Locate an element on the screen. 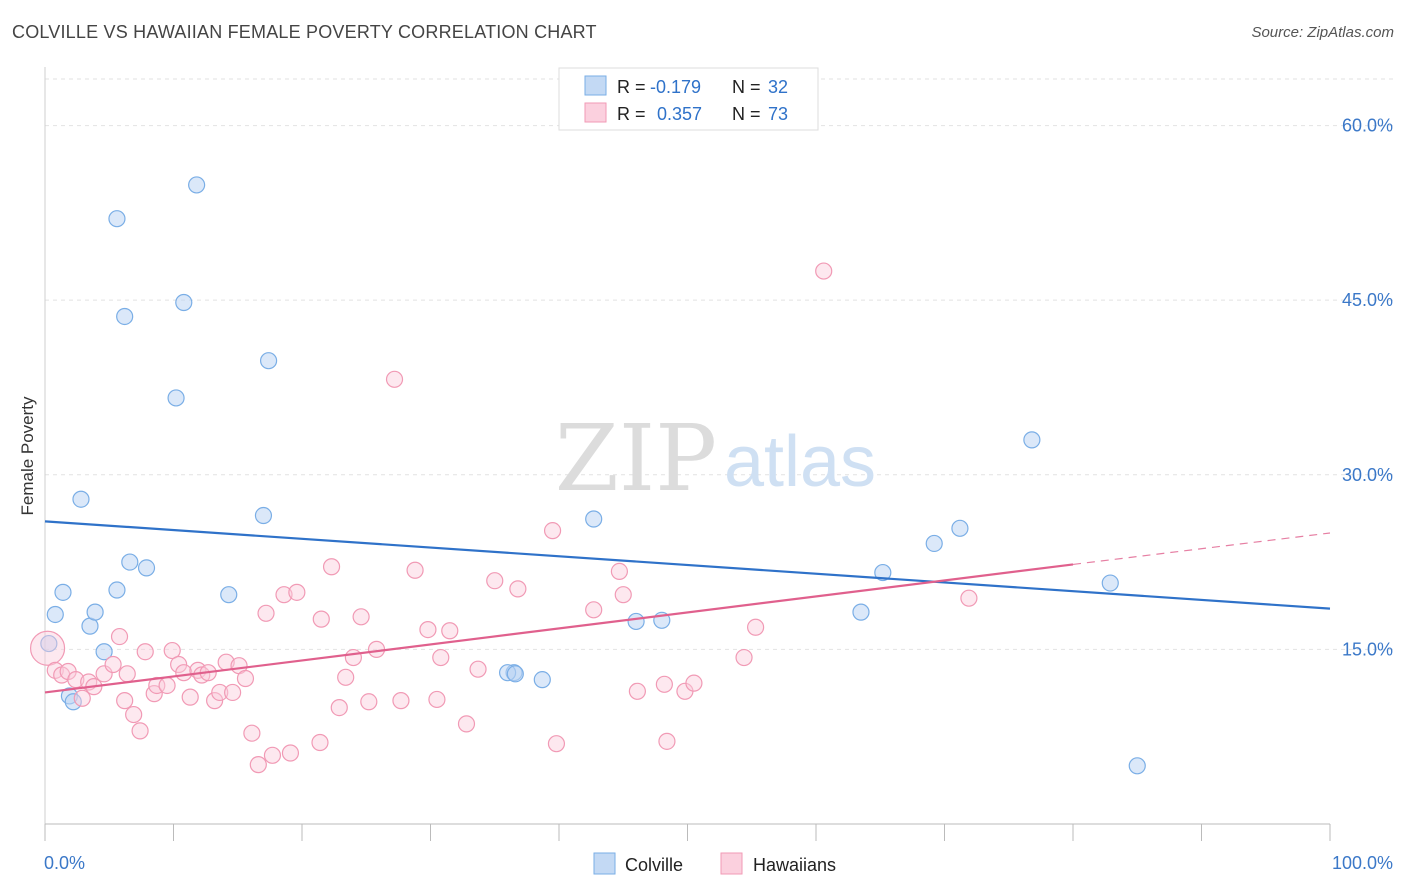 The height and width of the screenshot is (892, 1406). watermark-zip: ZIP is located at coordinates (636, 458).